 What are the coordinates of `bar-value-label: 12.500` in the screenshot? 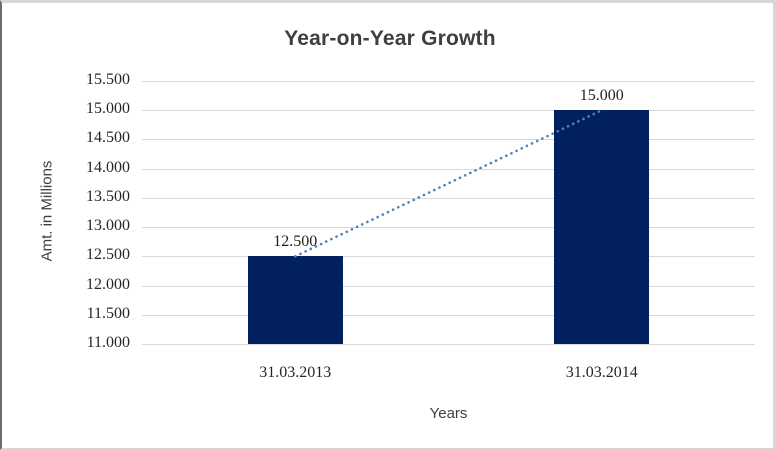 It's located at (295, 242).